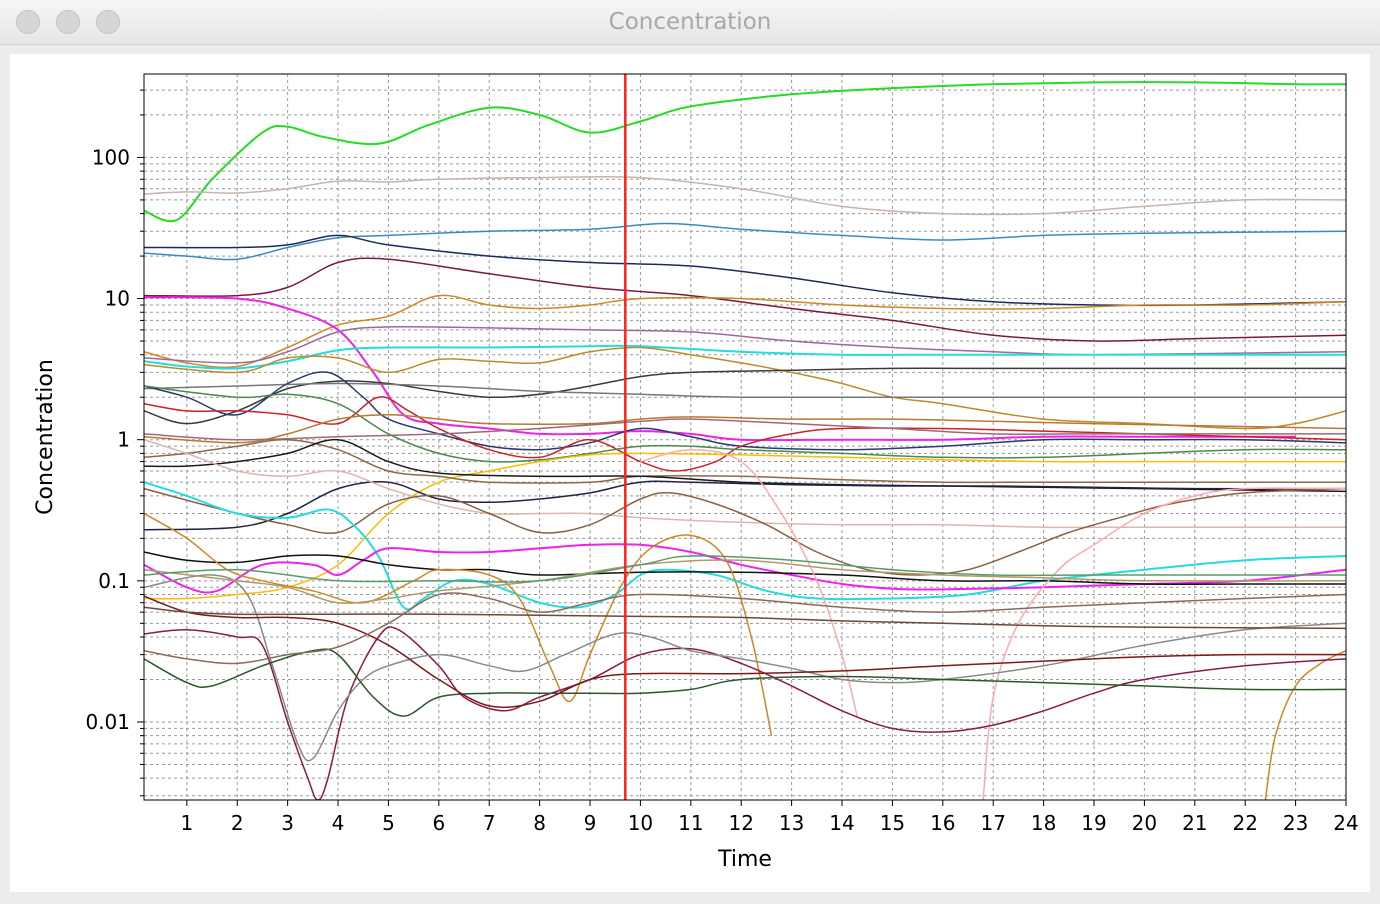 The width and height of the screenshot is (1380, 904). What do you see at coordinates (114, 443) in the screenshot?
I see `y-axis: 0.01 0.1 1 10 100` at bounding box center [114, 443].